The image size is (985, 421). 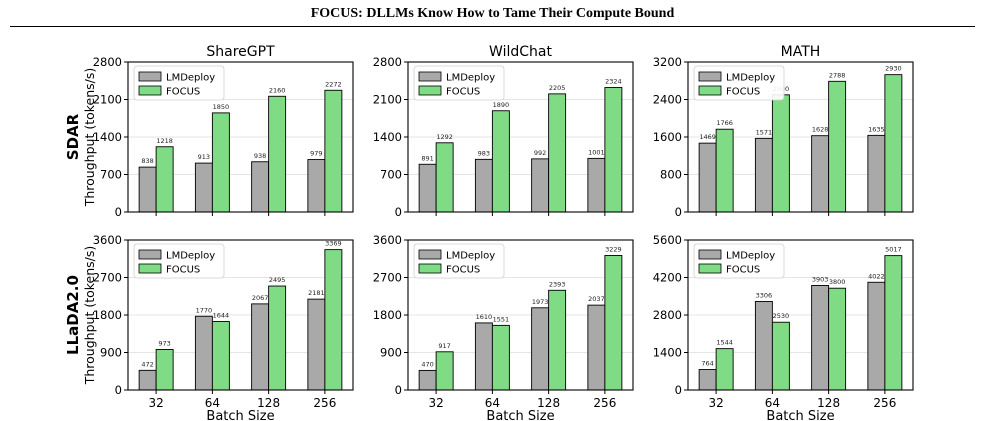 What do you see at coordinates (820, 279) in the screenshot?
I see `data-label: 3903` at bounding box center [820, 279].